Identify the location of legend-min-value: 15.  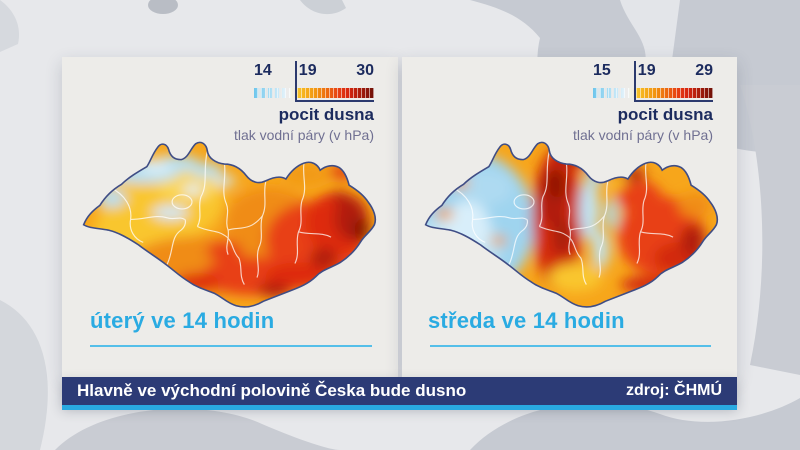
(602, 70).